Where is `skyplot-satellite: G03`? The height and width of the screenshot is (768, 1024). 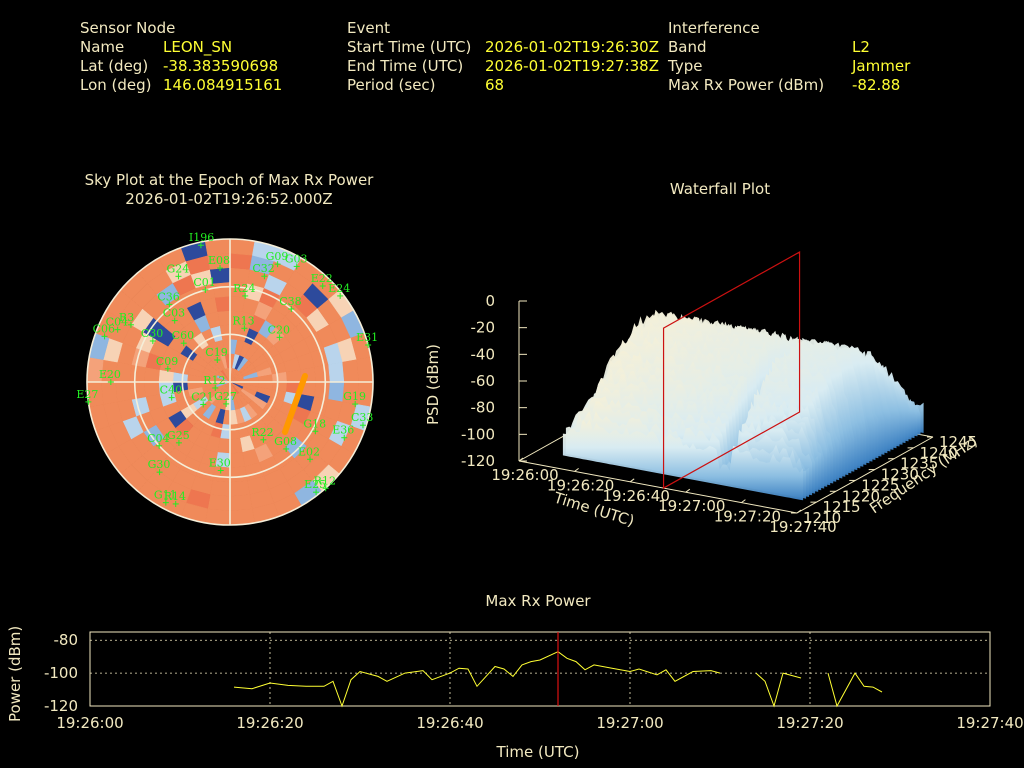
skyplot-satellite: G03 is located at coordinates (296, 261).